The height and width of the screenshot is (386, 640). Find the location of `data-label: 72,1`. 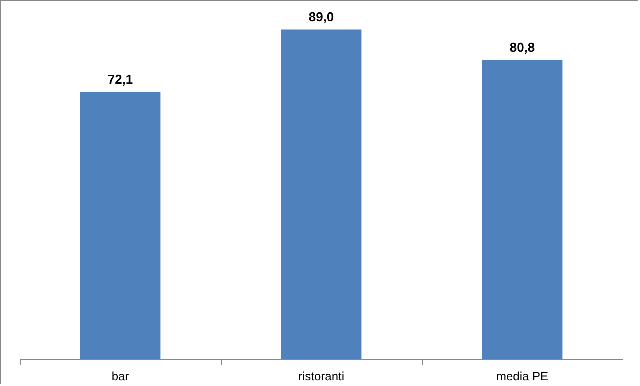

data-label: 72,1 is located at coordinates (121, 80).